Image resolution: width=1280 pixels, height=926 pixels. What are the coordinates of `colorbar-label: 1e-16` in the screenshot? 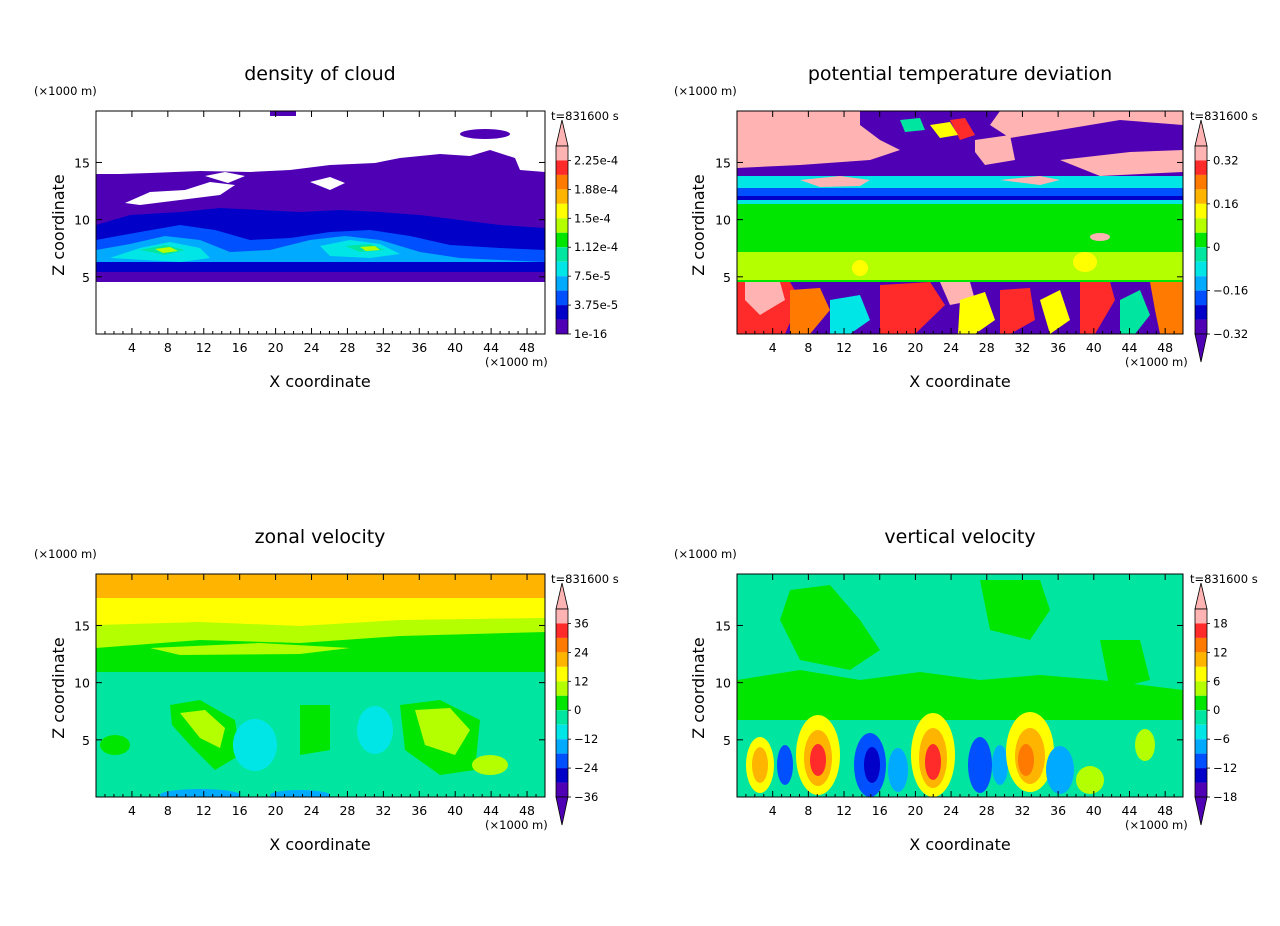 It's located at (590, 334).